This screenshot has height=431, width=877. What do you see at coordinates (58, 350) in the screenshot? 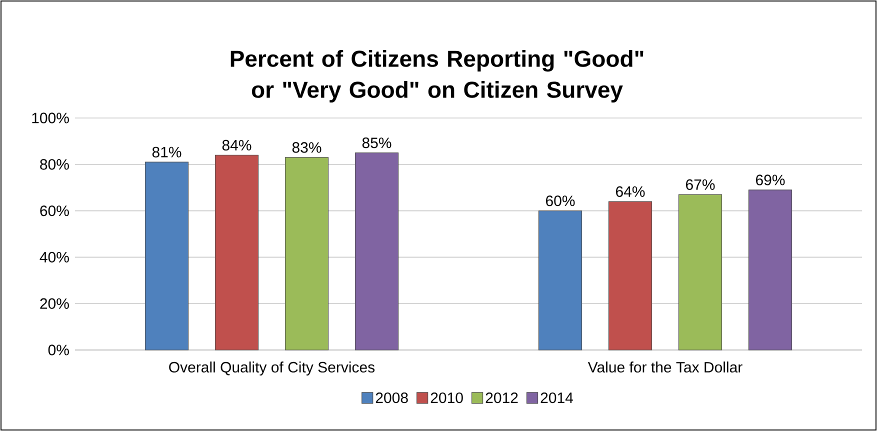
I see `y-tick-label: 0%` at bounding box center [58, 350].